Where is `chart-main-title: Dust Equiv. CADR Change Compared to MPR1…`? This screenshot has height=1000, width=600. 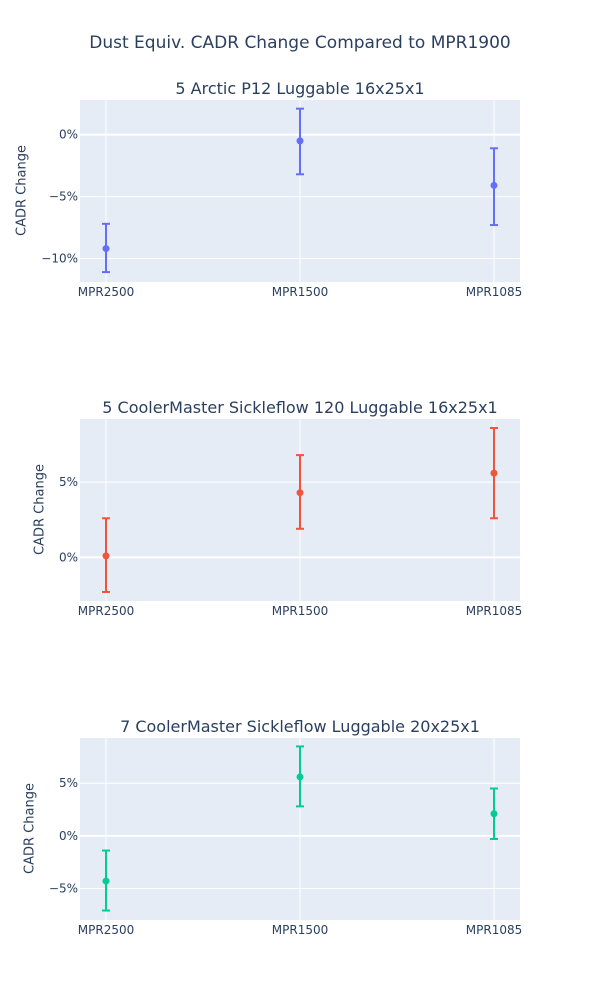
chart-main-title: Dust Equiv. CADR Change Compared to MPR1… is located at coordinates (300, 43).